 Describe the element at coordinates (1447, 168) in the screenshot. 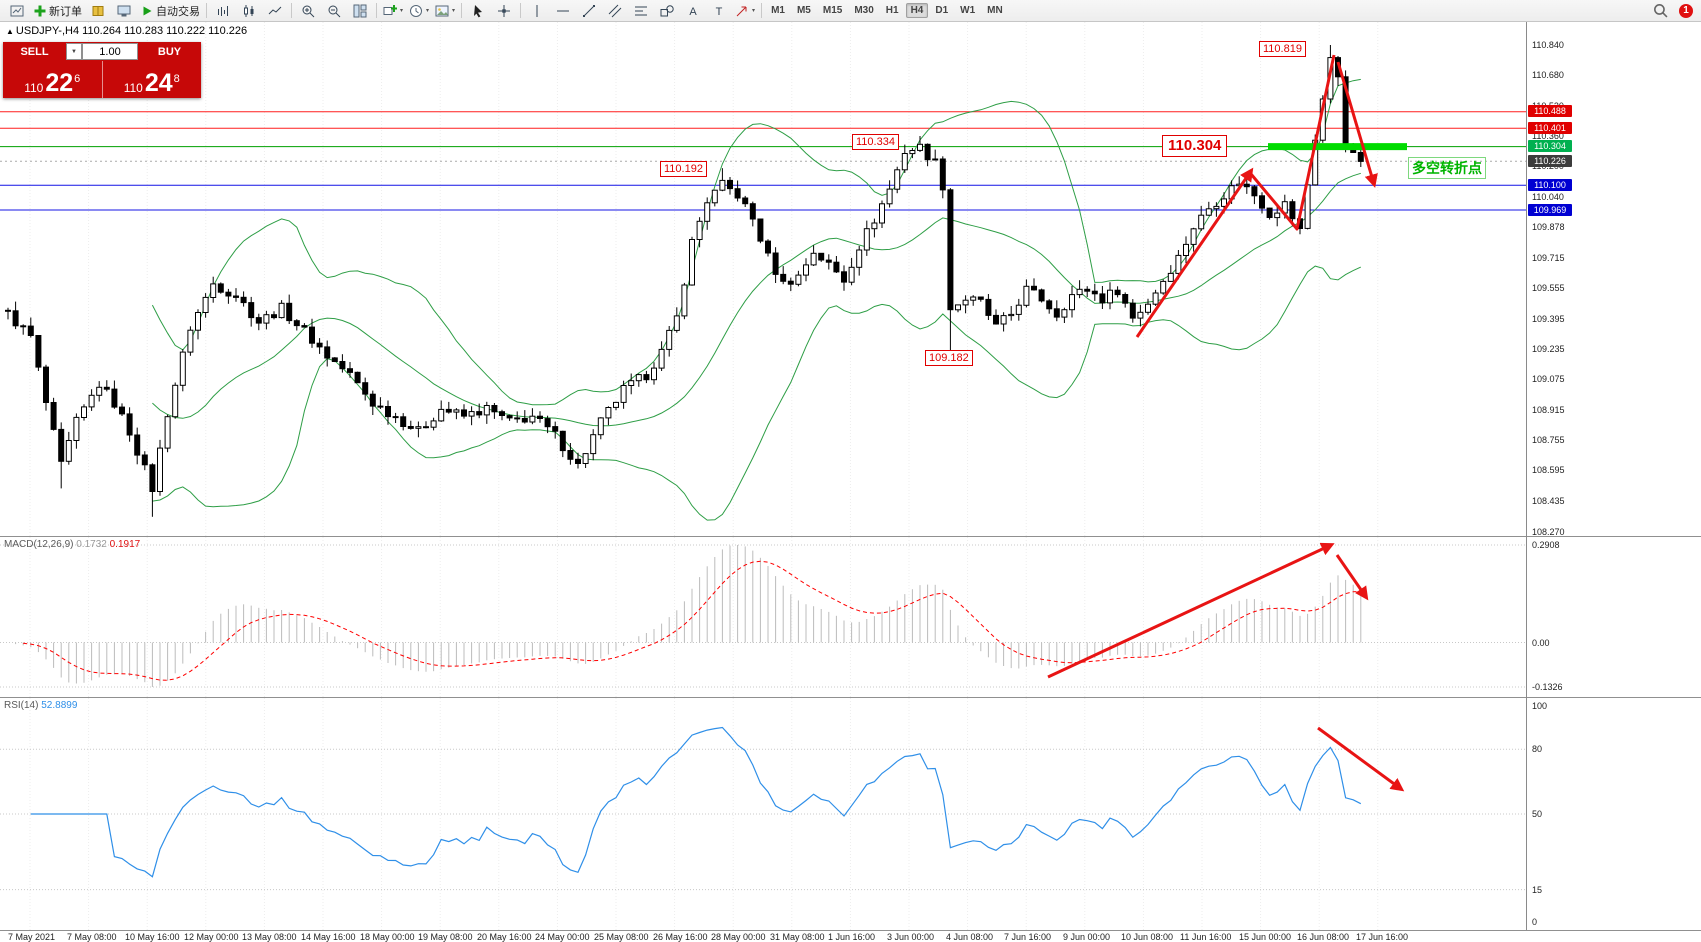

I see `turning-point-note: 多空转折点` at that location.